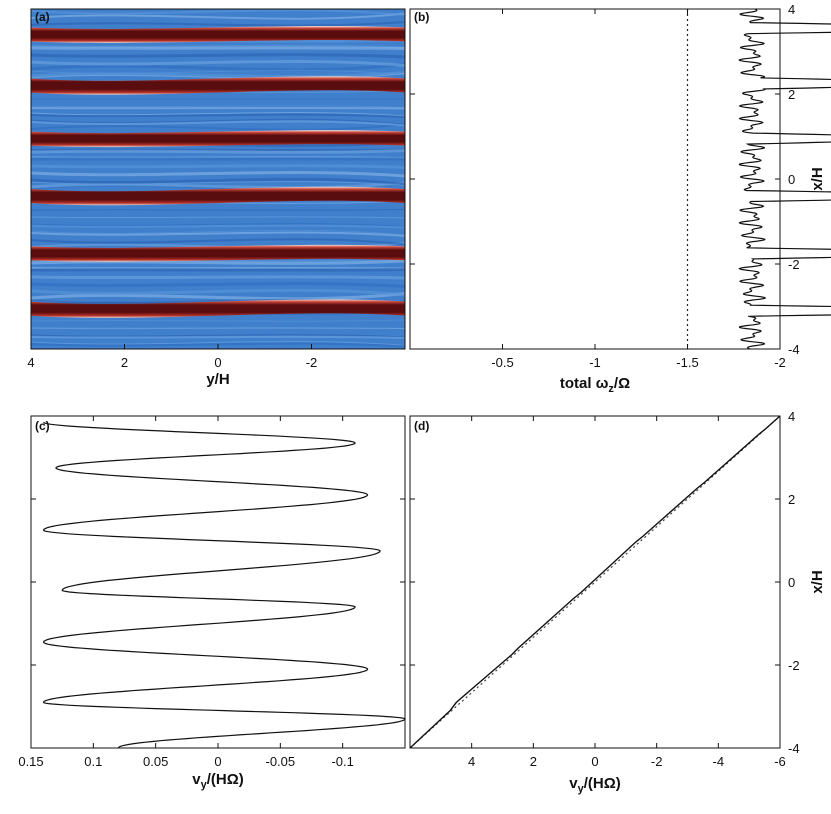 The height and width of the screenshot is (814, 831). I want to click on x-tick-label: -1, so click(595, 362).